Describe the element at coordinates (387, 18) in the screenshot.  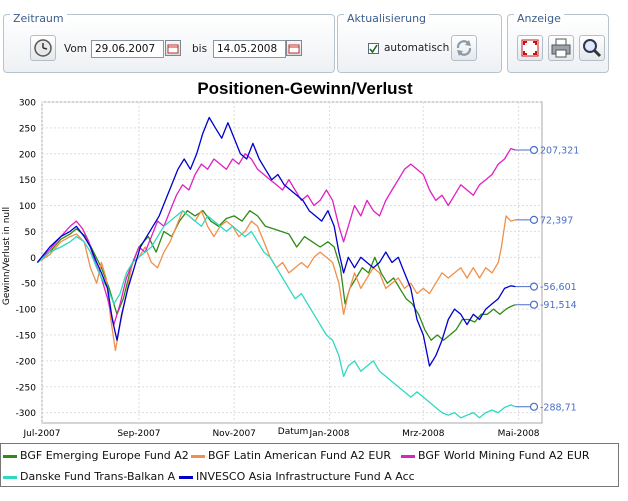
I see `aktualisierung-title: Aktualisierung` at that location.